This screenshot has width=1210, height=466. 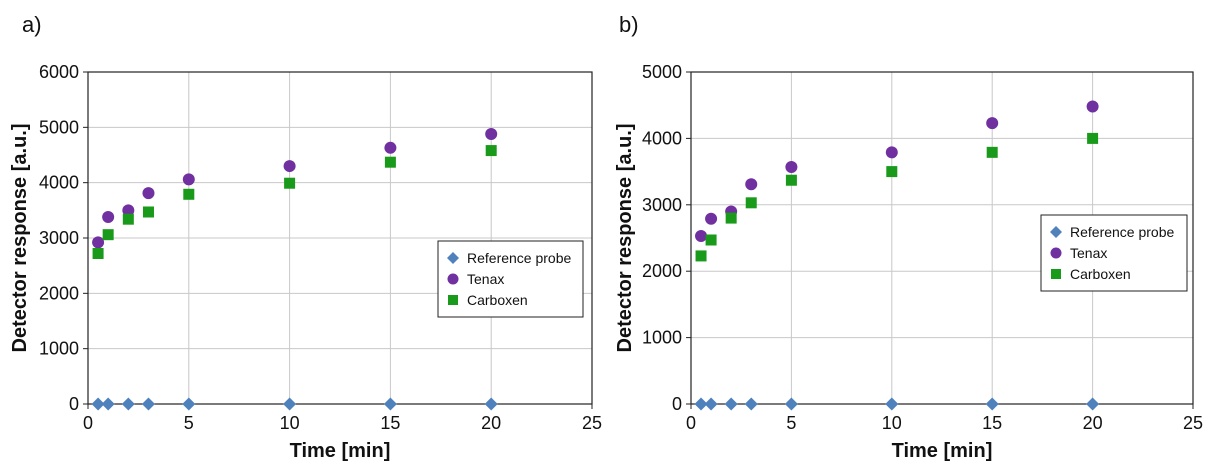 What do you see at coordinates (59, 72) in the screenshot?
I see `y-tick-label: 6000` at bounding box center [59, 72].